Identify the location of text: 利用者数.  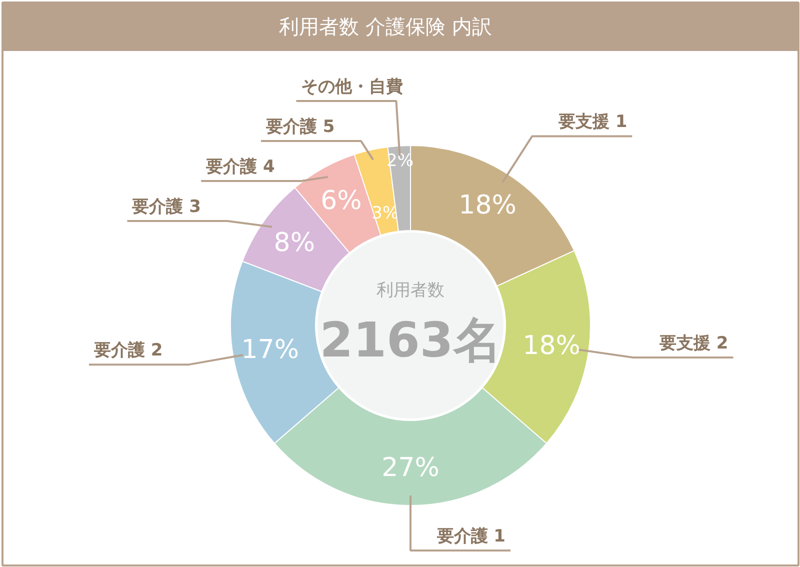
(410, 290).